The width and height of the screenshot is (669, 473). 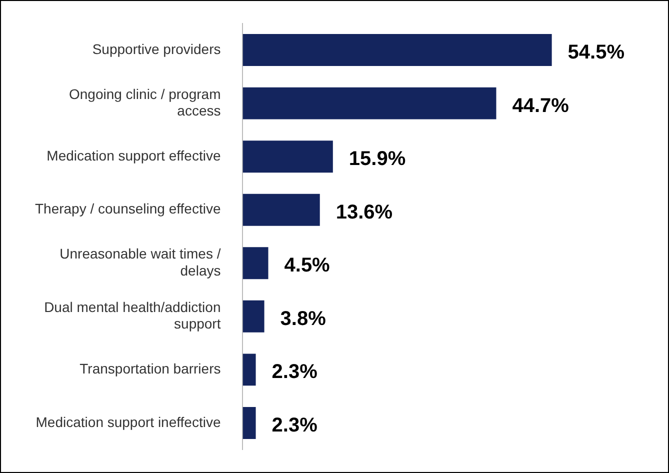 I want to click on data-label: 54.5%, so click(x=596, y=53).